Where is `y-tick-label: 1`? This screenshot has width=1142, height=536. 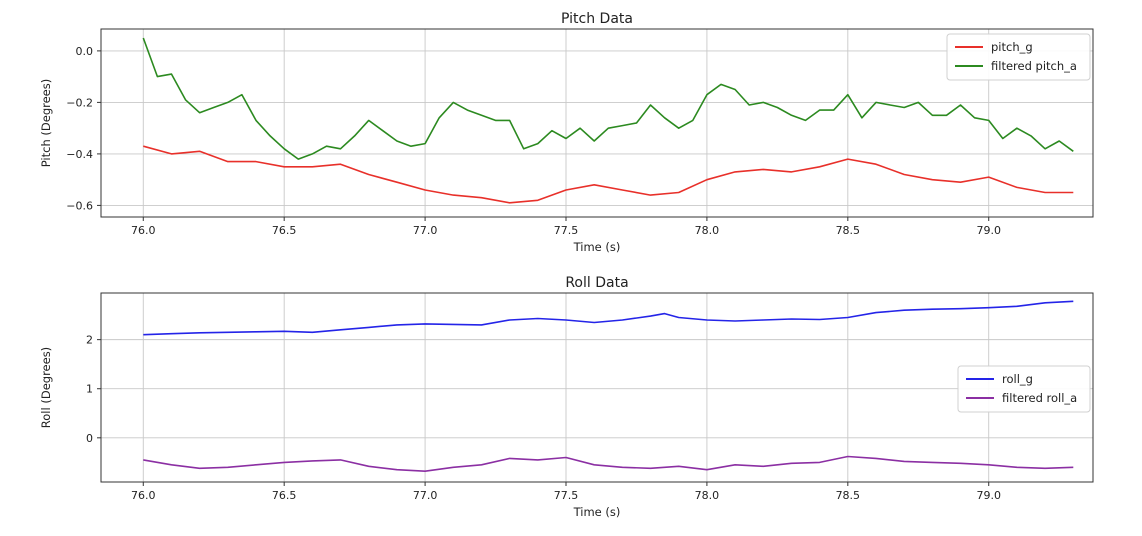 y-tick-label: 1 is located at coordinates (89, 389).